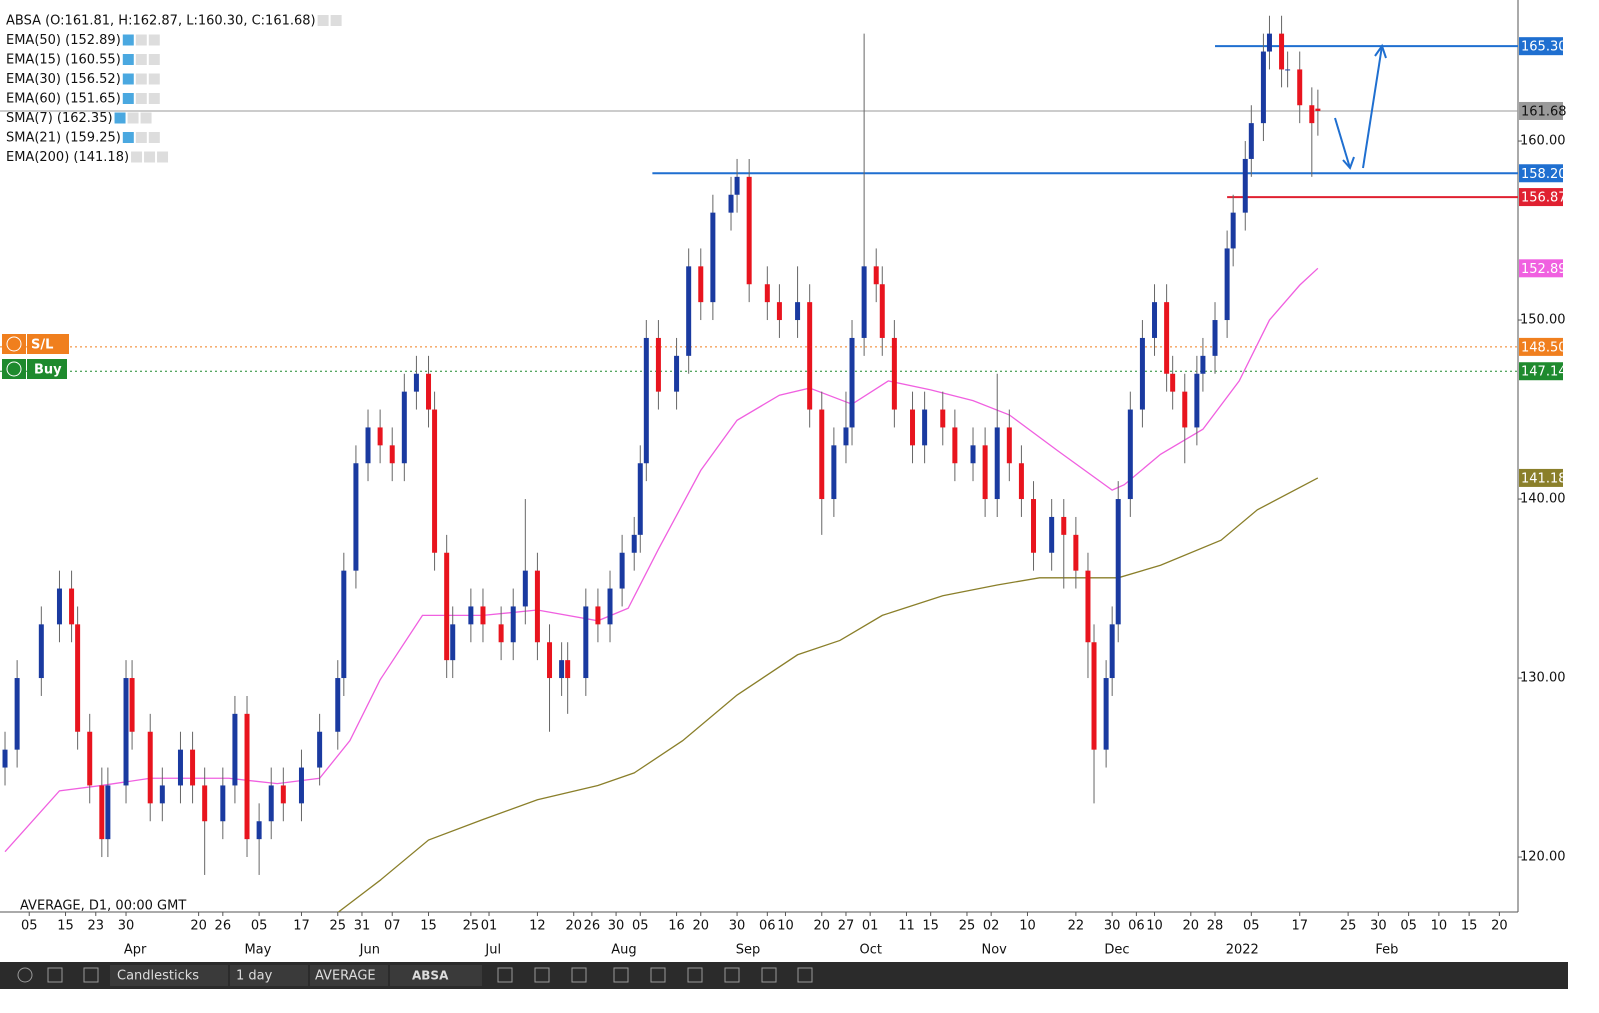  Describe the element at coordinates (846, 926) in the screenshot. I see `x-tick-label: 27` at that location.